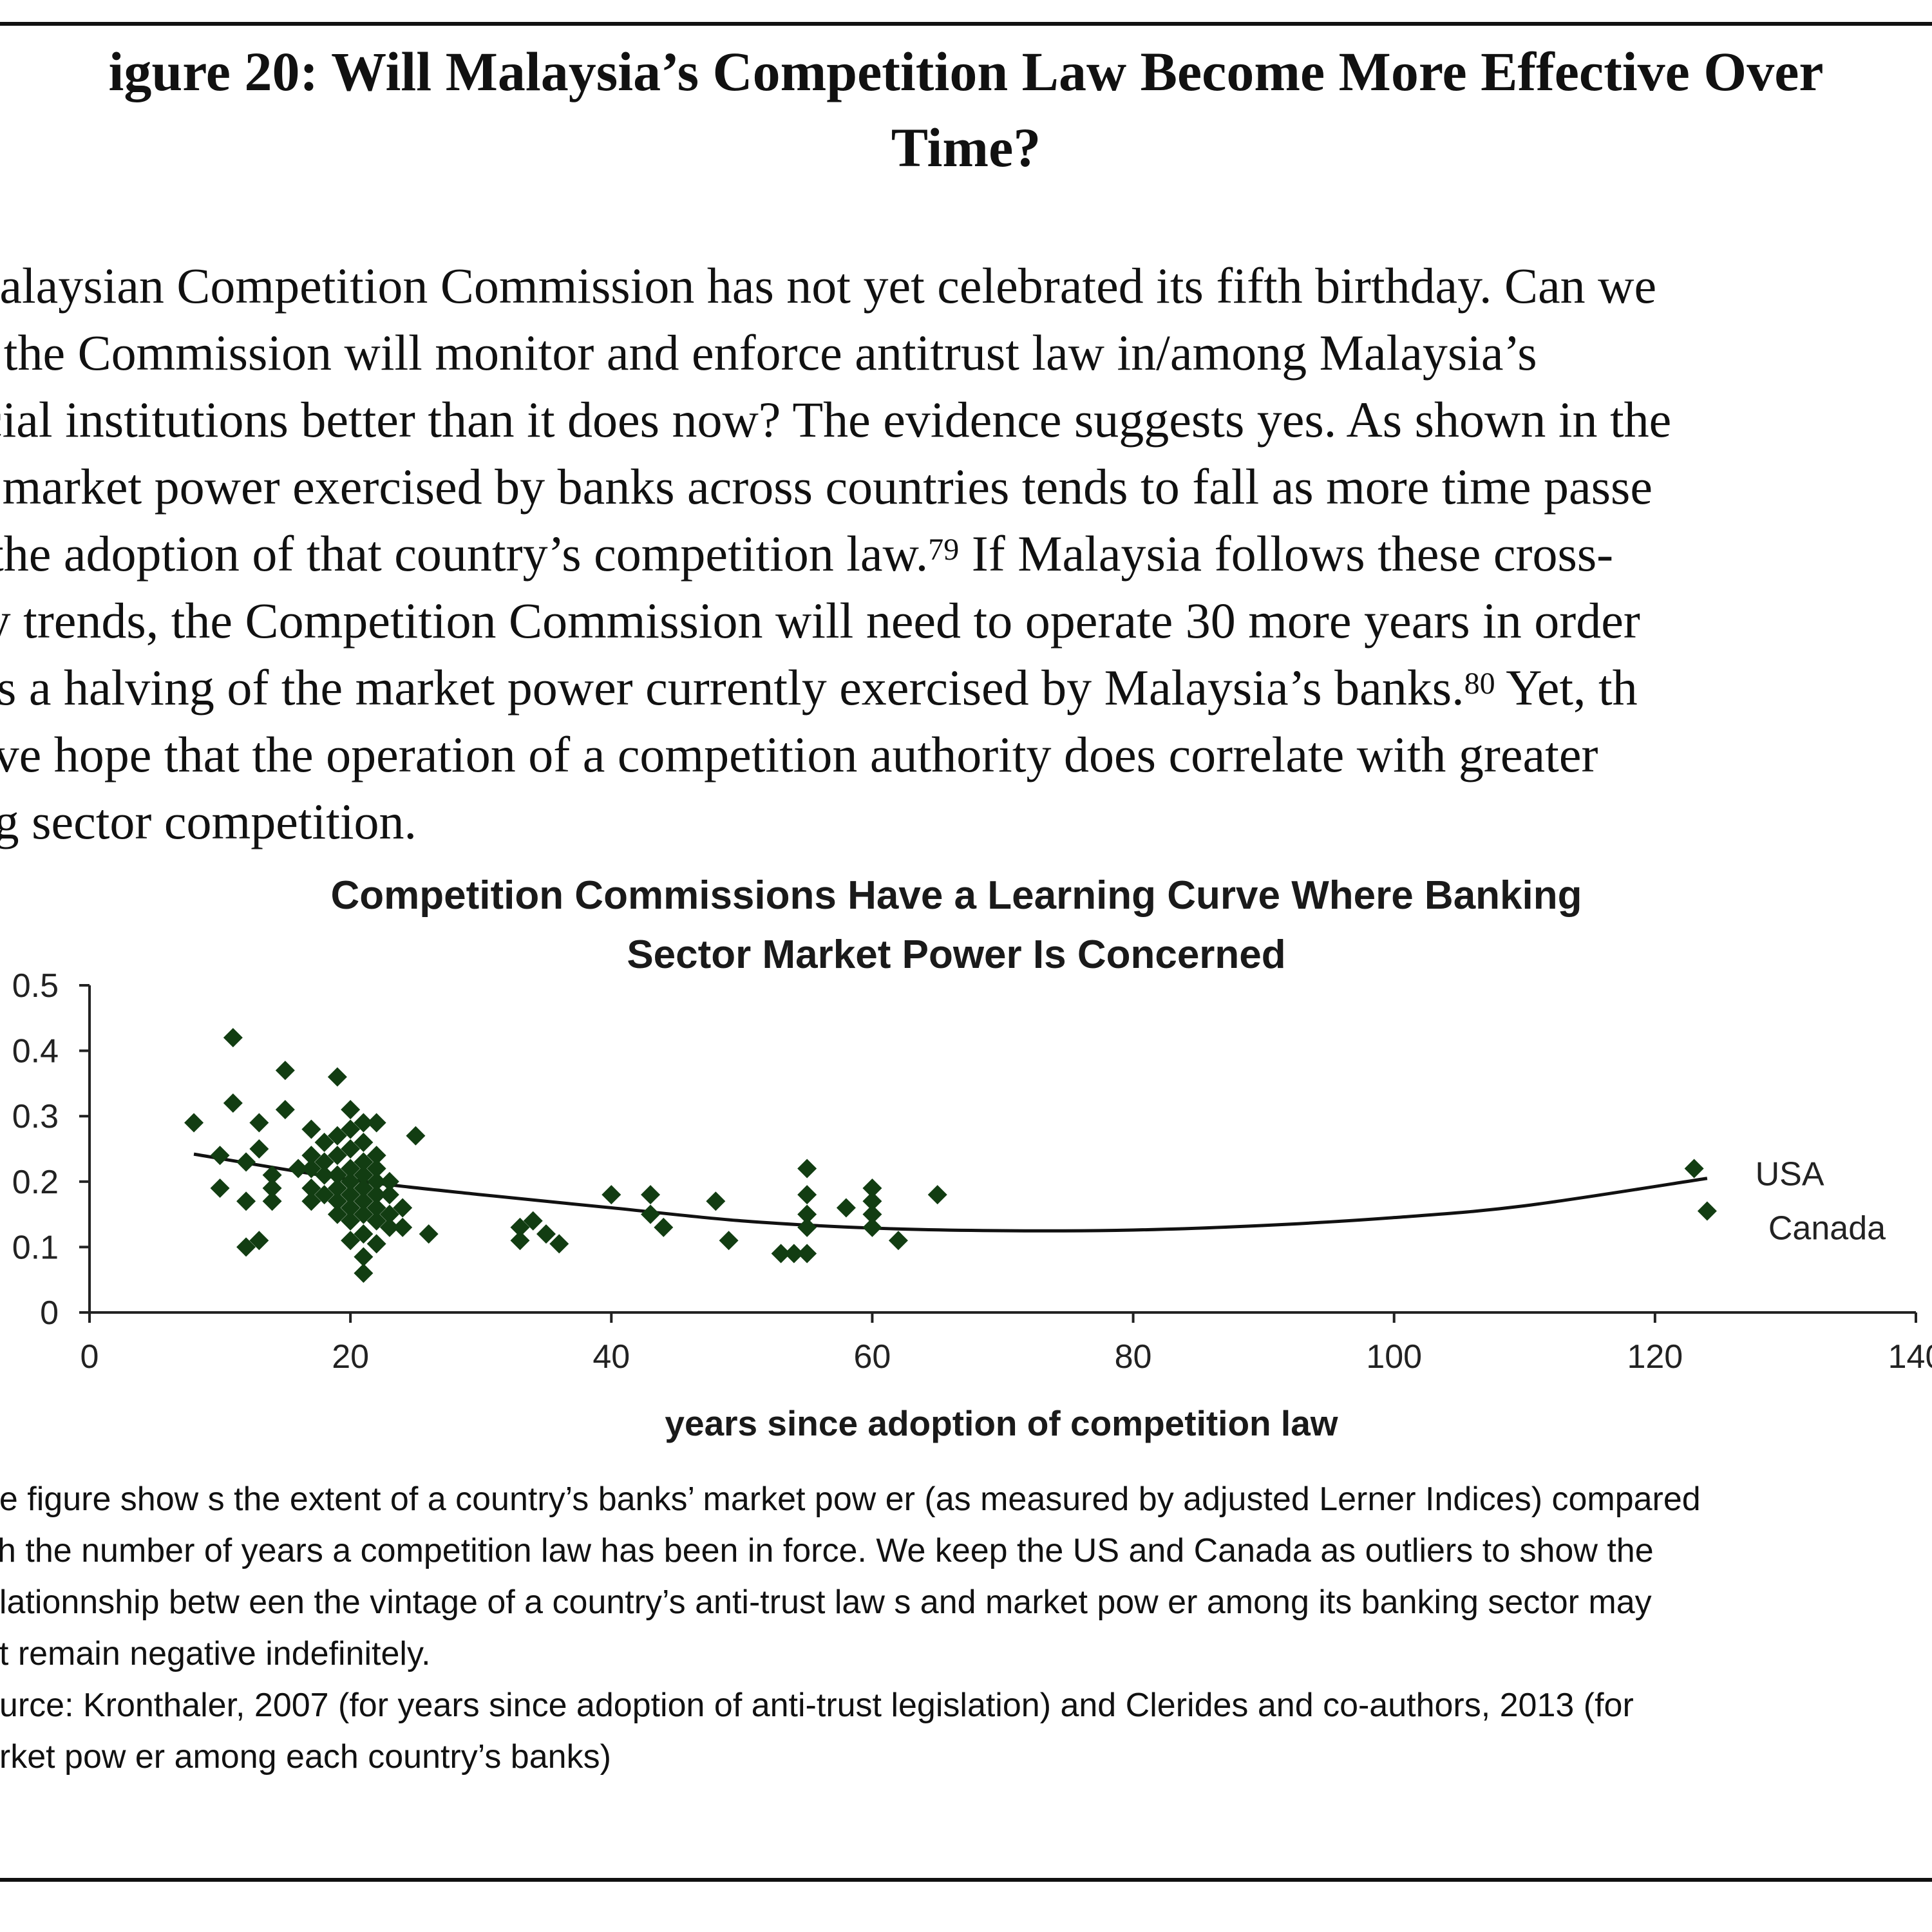 The image size is (1932, 1932). What do you see at coordinates (1287, 554) in the screenshot?
I see `paragraph-line-tail: If Malaysia follows these cross-` at bounding box center [1287, 554].